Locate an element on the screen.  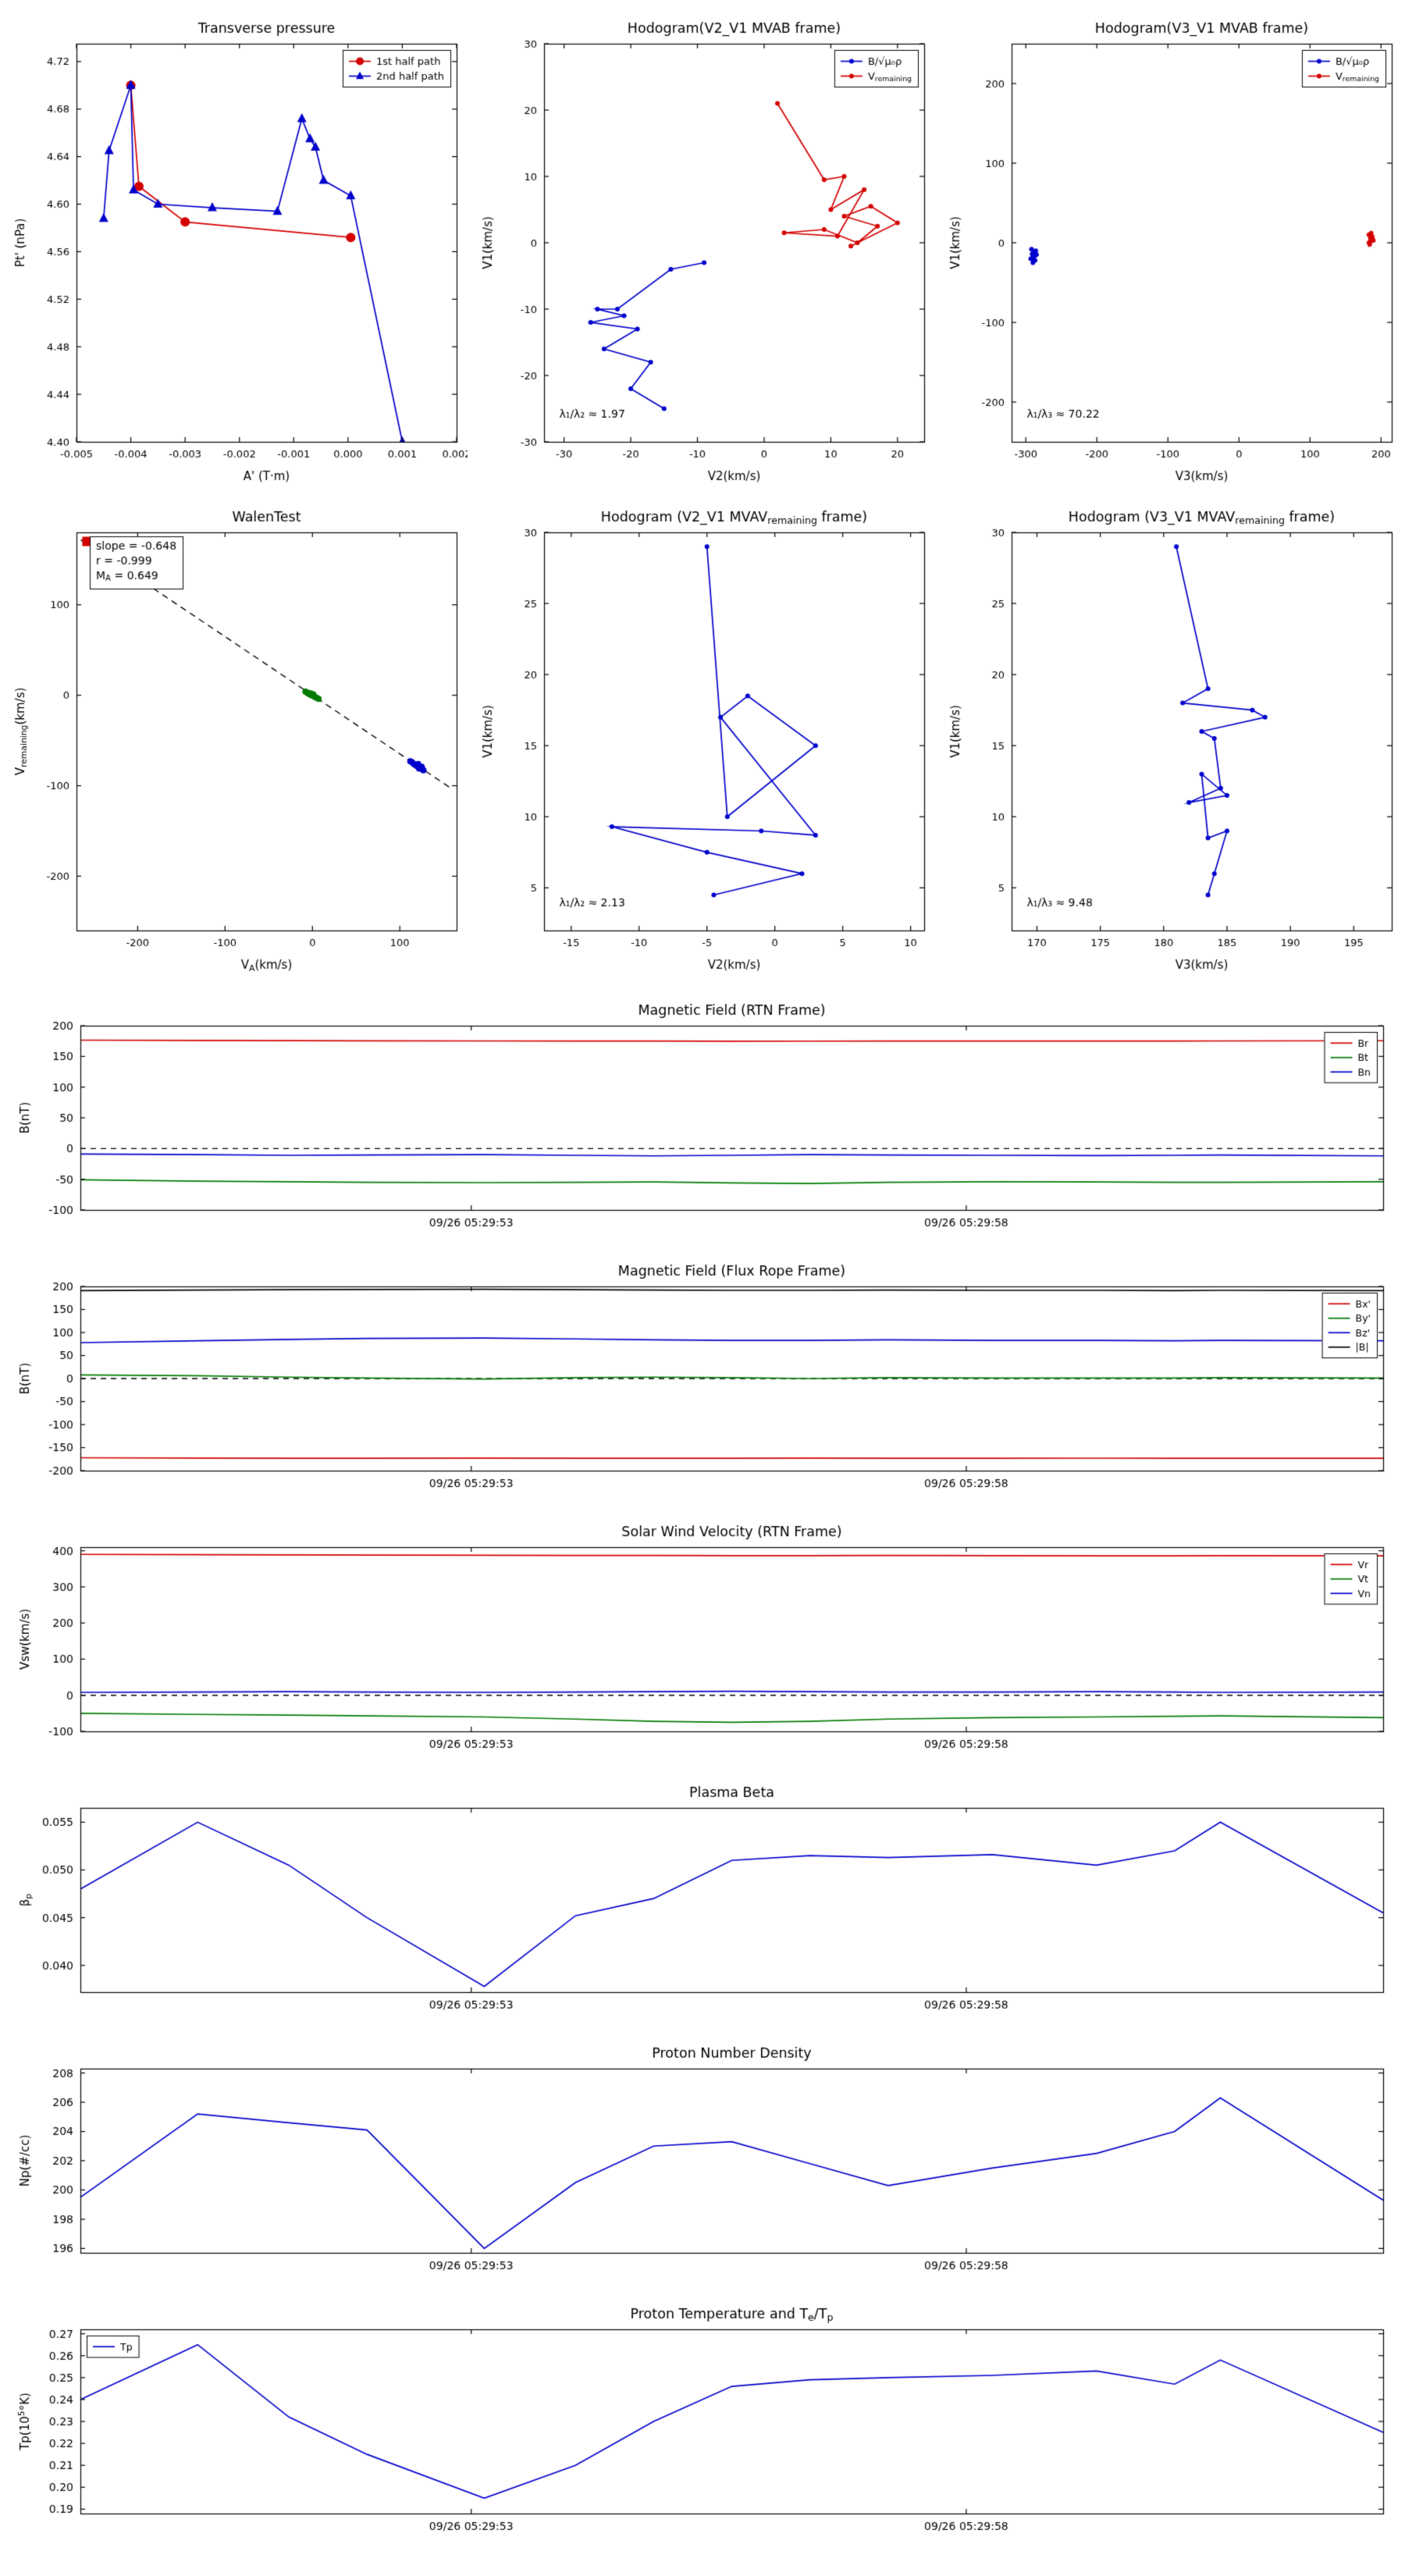
hodogram-v2v1-mvav-chart is located at coordinates (704, 738).